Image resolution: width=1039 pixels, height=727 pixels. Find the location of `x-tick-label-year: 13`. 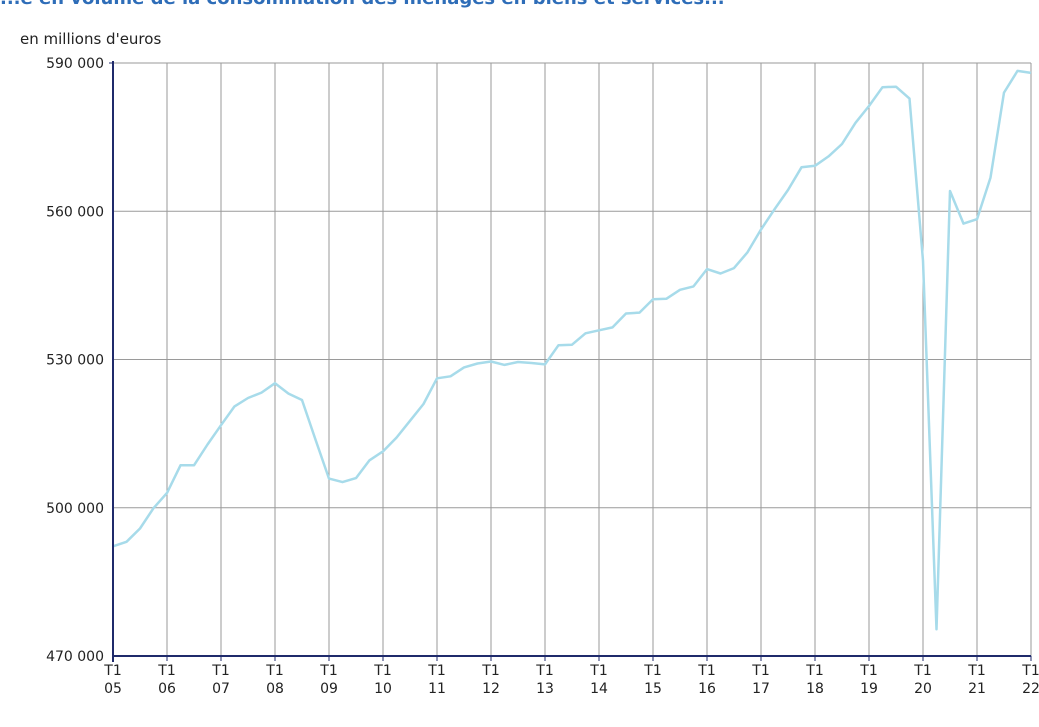

x-tick-label-year: 13 is located at coordinates (545, 689).